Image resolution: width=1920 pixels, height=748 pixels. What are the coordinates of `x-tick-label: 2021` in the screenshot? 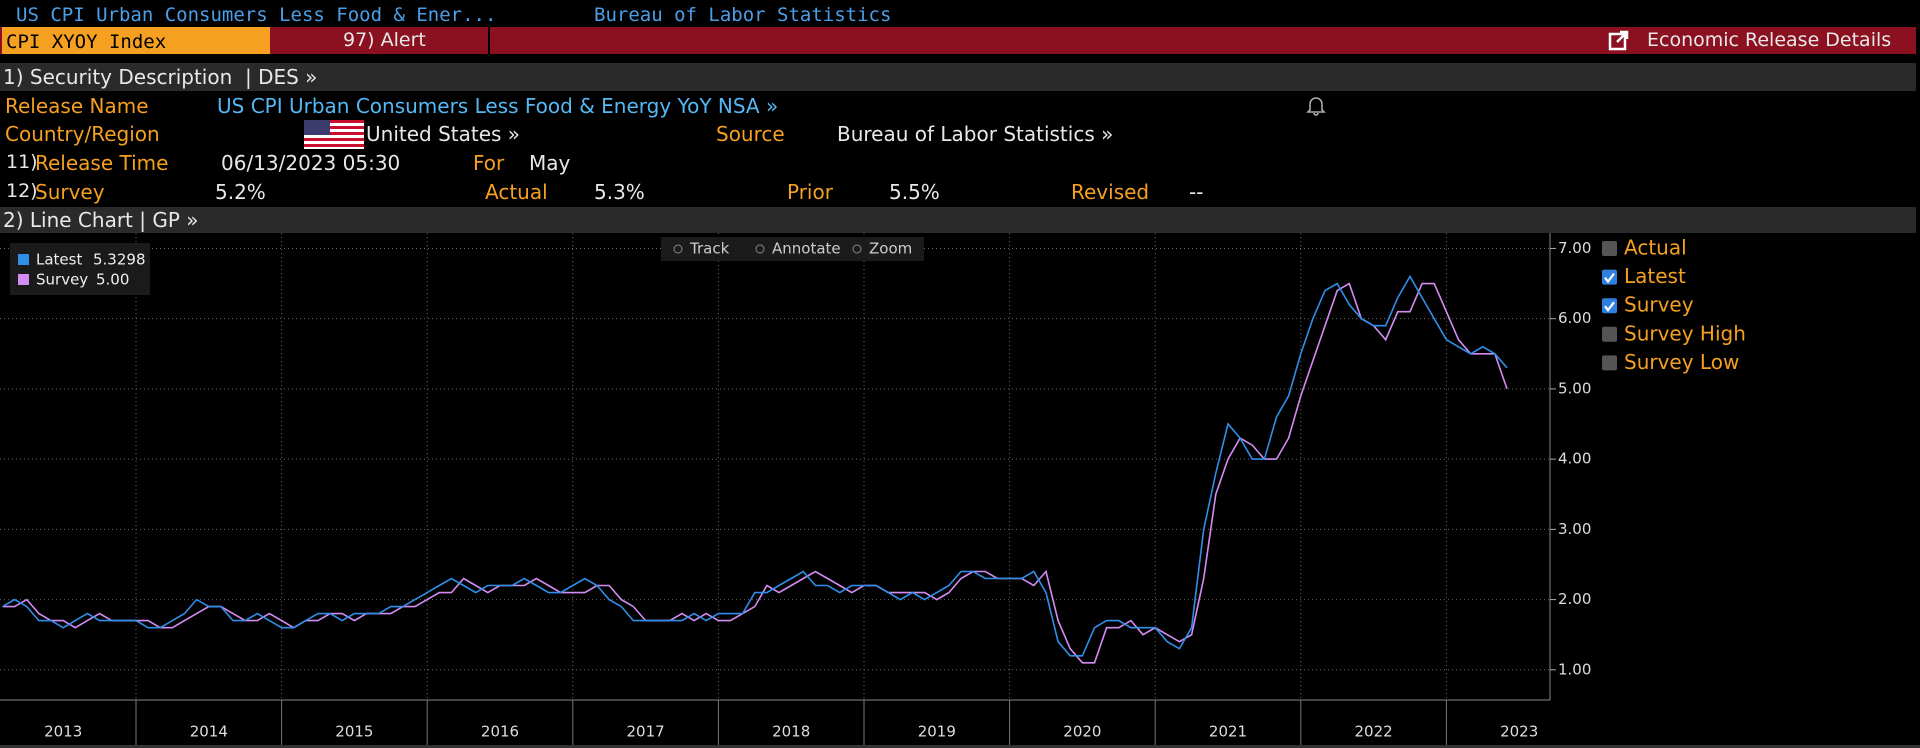 It's located at (1228, 732).